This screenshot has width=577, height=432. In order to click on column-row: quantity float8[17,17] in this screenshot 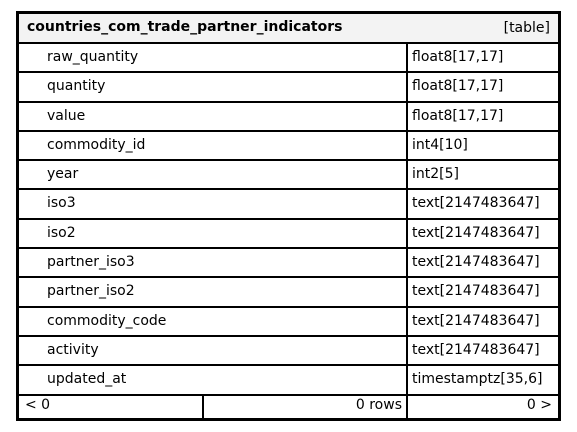, I will do `click(288, 88)`.